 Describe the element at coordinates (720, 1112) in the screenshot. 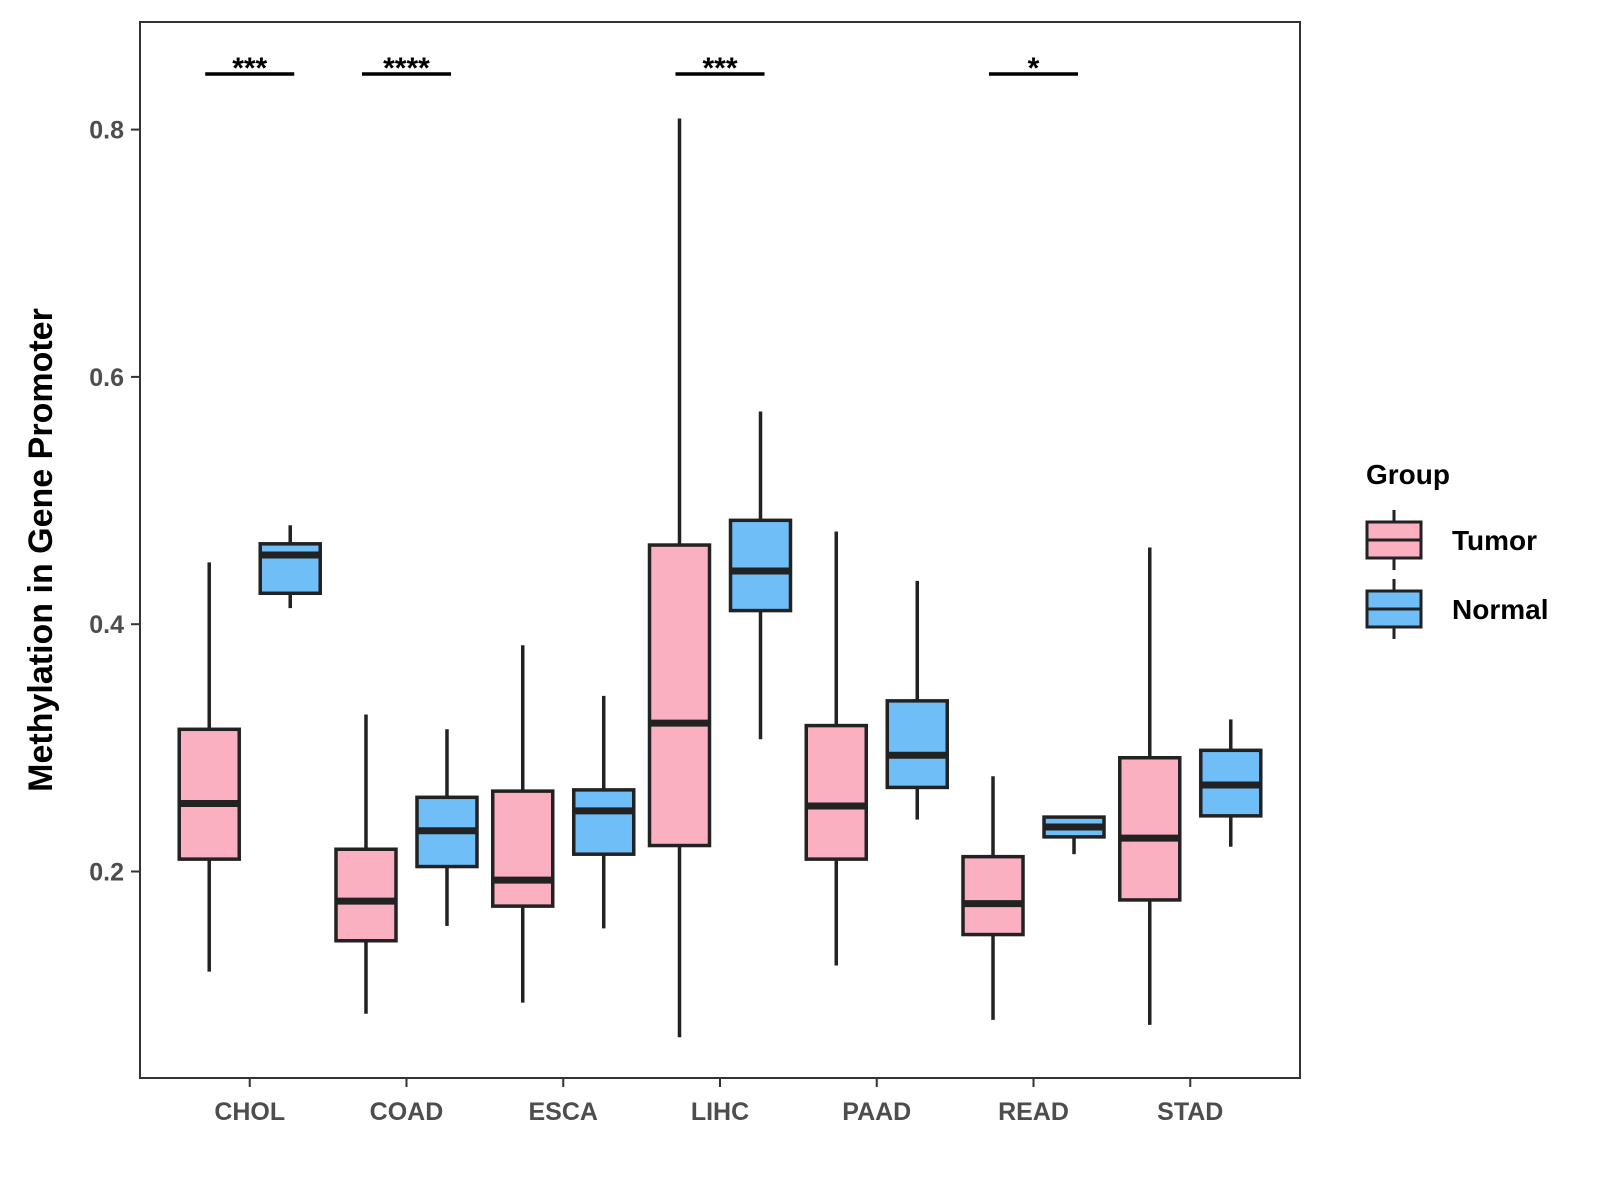

I see `x-tick-label: LIHC` at that location.